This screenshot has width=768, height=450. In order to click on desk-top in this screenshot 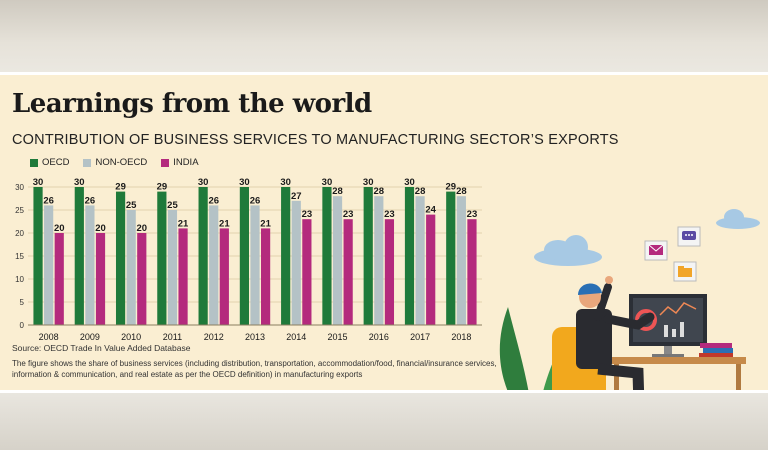, I will do `click(676, 360)`.